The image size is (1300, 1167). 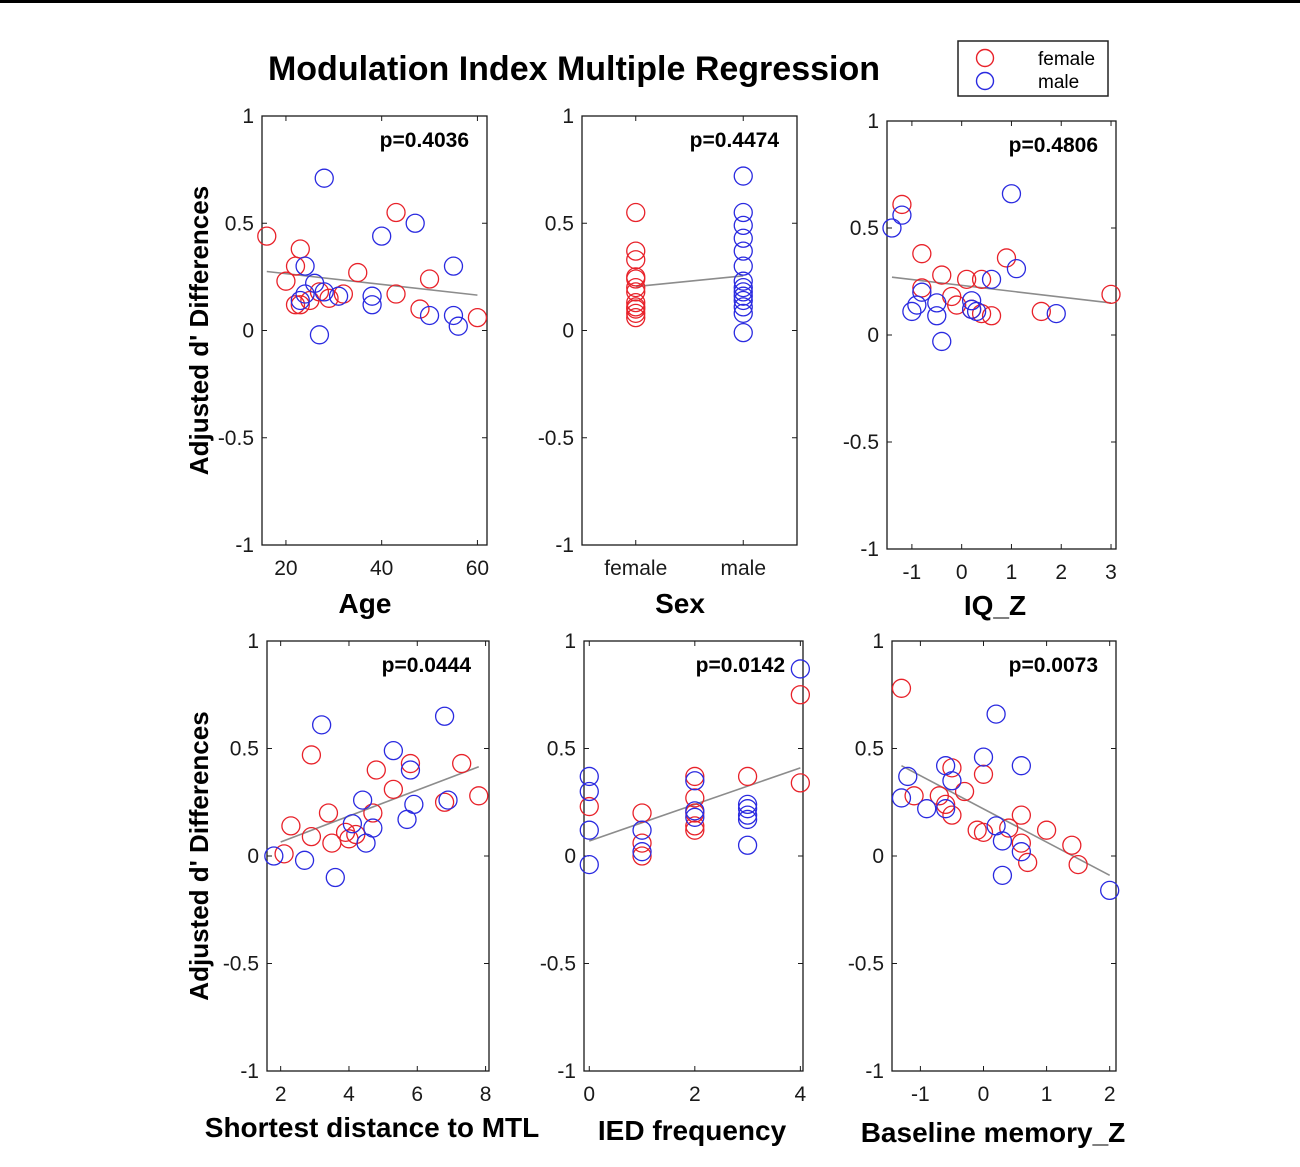 I want to click on fit-line, so click(x=689, y=281).